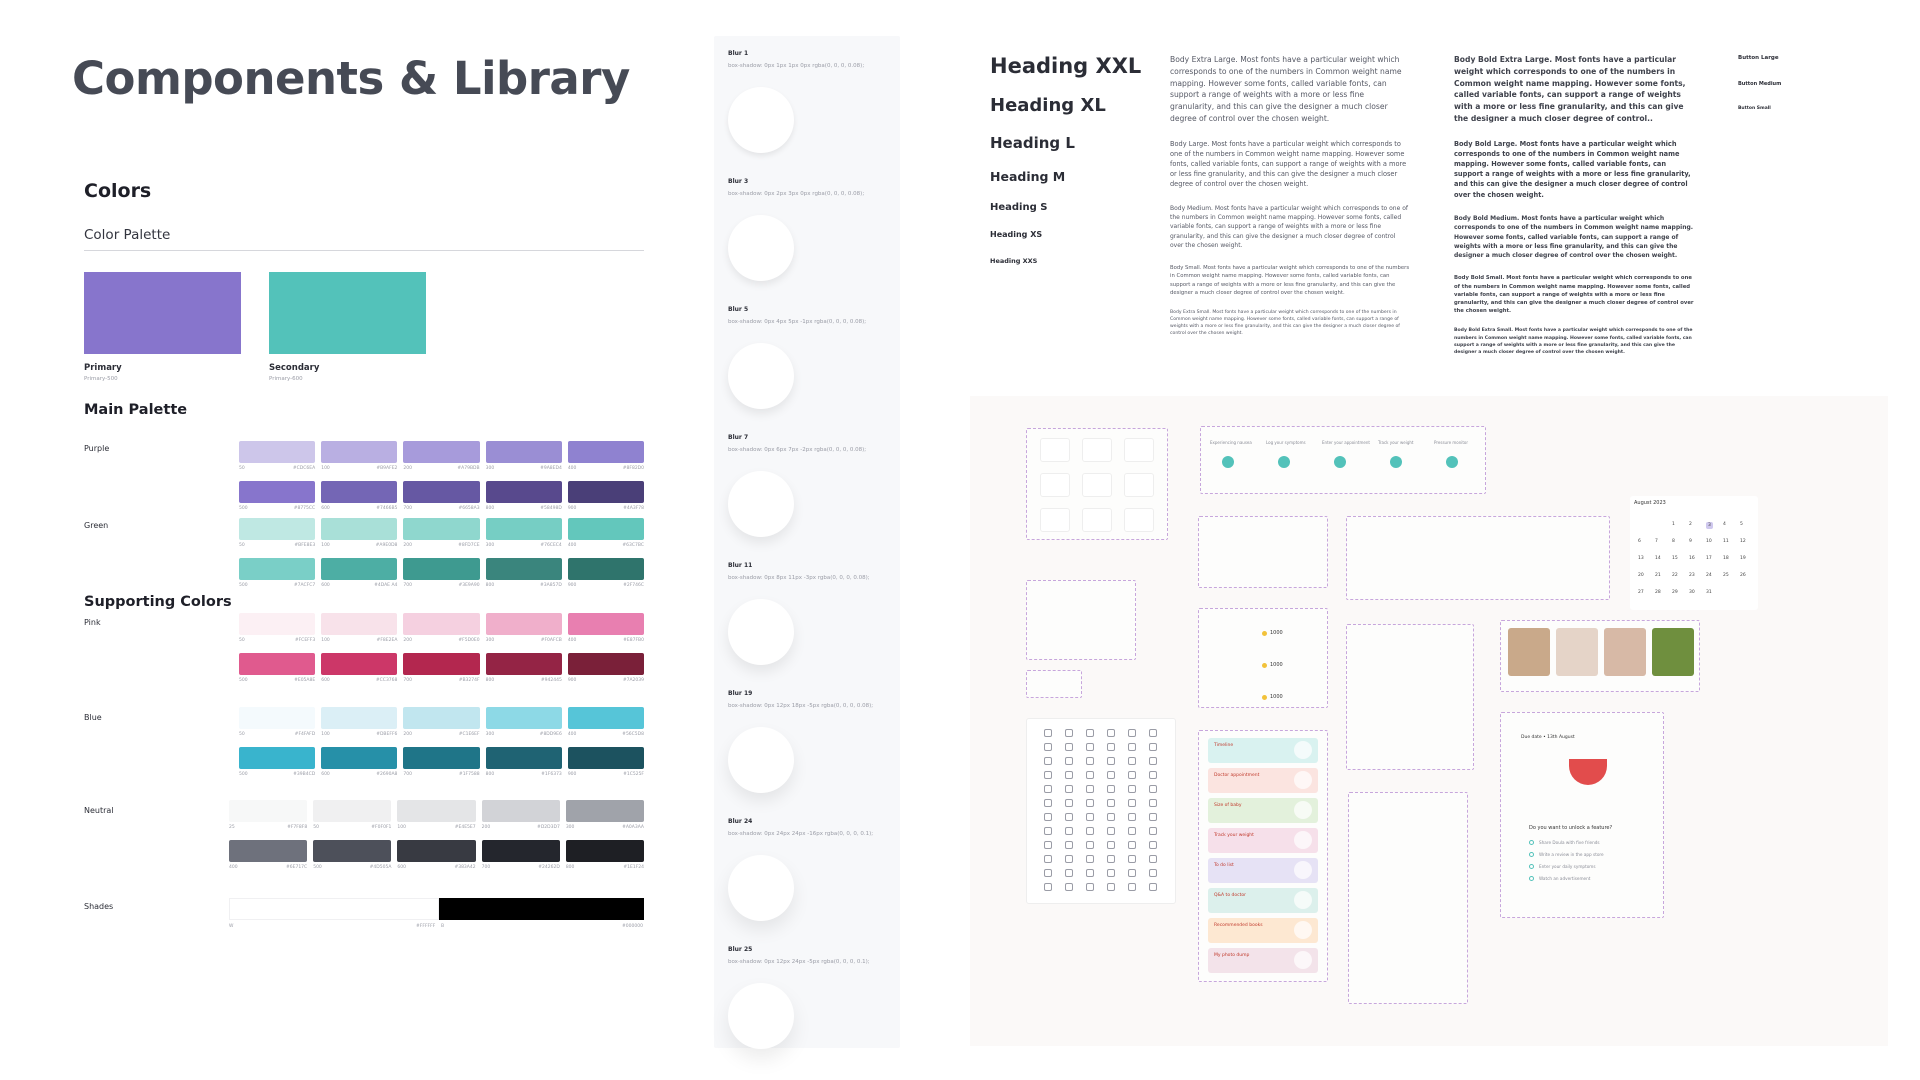 The image size is (1920, 1080). Describe the element at coordinates (1658, 558) in the screenshot. I see `calendar-day: 14` at that location.